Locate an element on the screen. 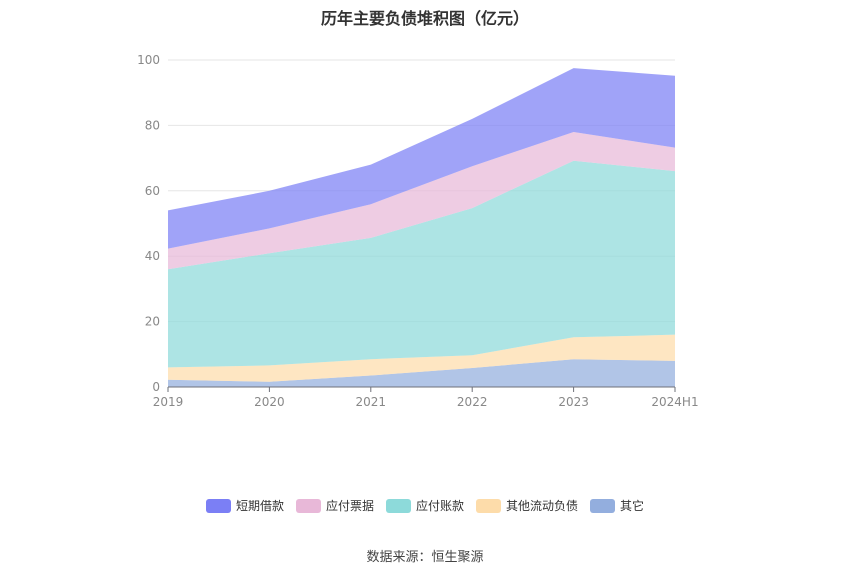 This screenshot has width=850, height=575. y-tick-label: 60 is located at coordinates (152, 191).